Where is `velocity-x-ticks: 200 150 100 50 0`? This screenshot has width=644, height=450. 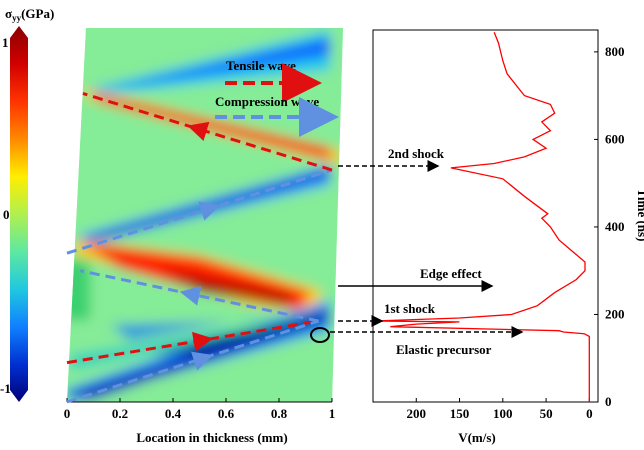
velocity-x-ticks: 200 150 100 50 0 is located at coordinates (500, 409).